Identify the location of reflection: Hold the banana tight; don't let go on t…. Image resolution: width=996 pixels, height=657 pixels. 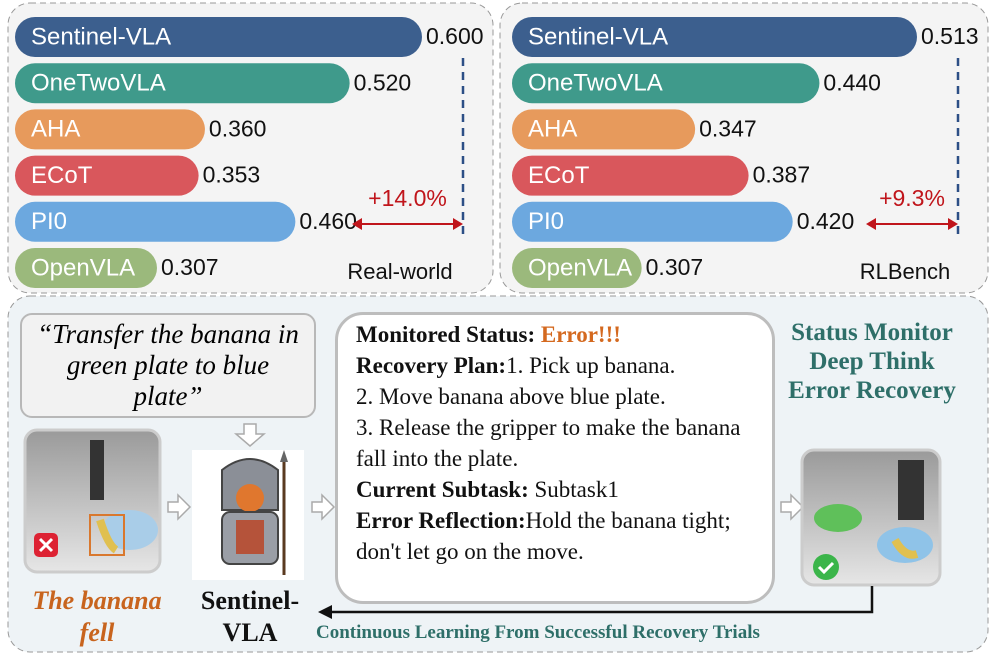
(543, 536).